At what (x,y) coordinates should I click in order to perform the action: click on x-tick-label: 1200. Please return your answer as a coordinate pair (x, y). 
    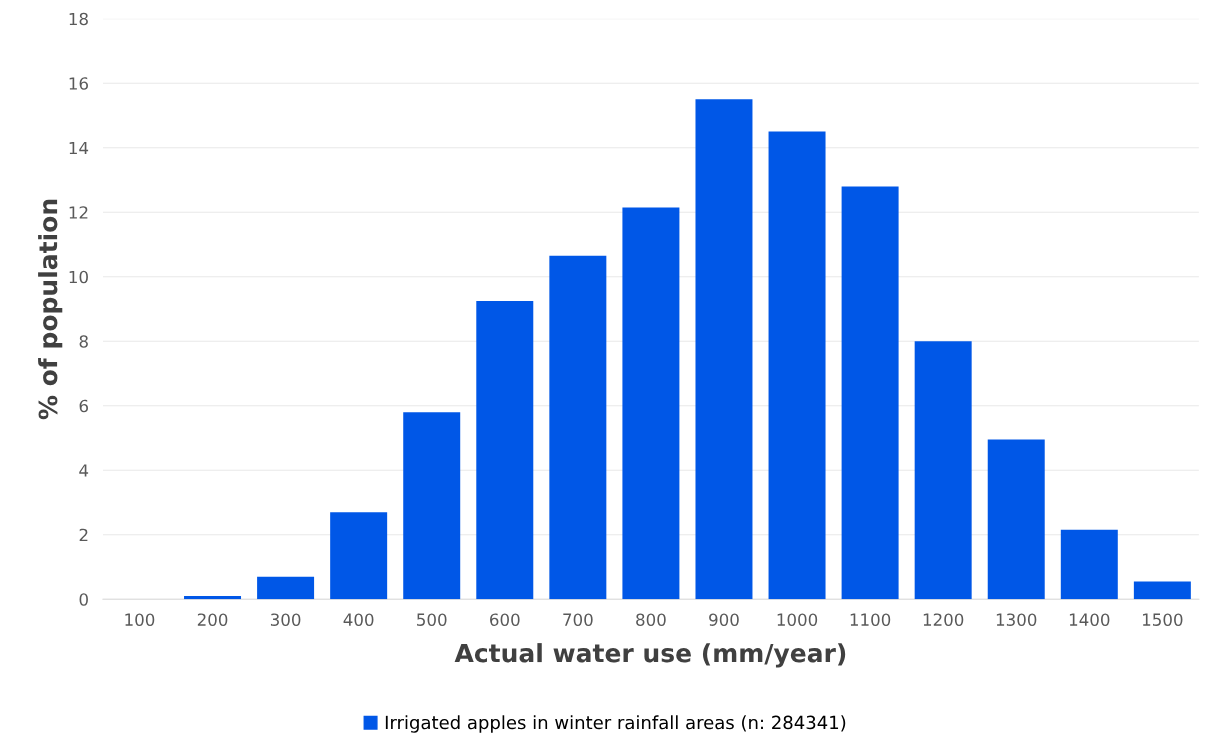
    Looking at the image, I should click on (943, 619).